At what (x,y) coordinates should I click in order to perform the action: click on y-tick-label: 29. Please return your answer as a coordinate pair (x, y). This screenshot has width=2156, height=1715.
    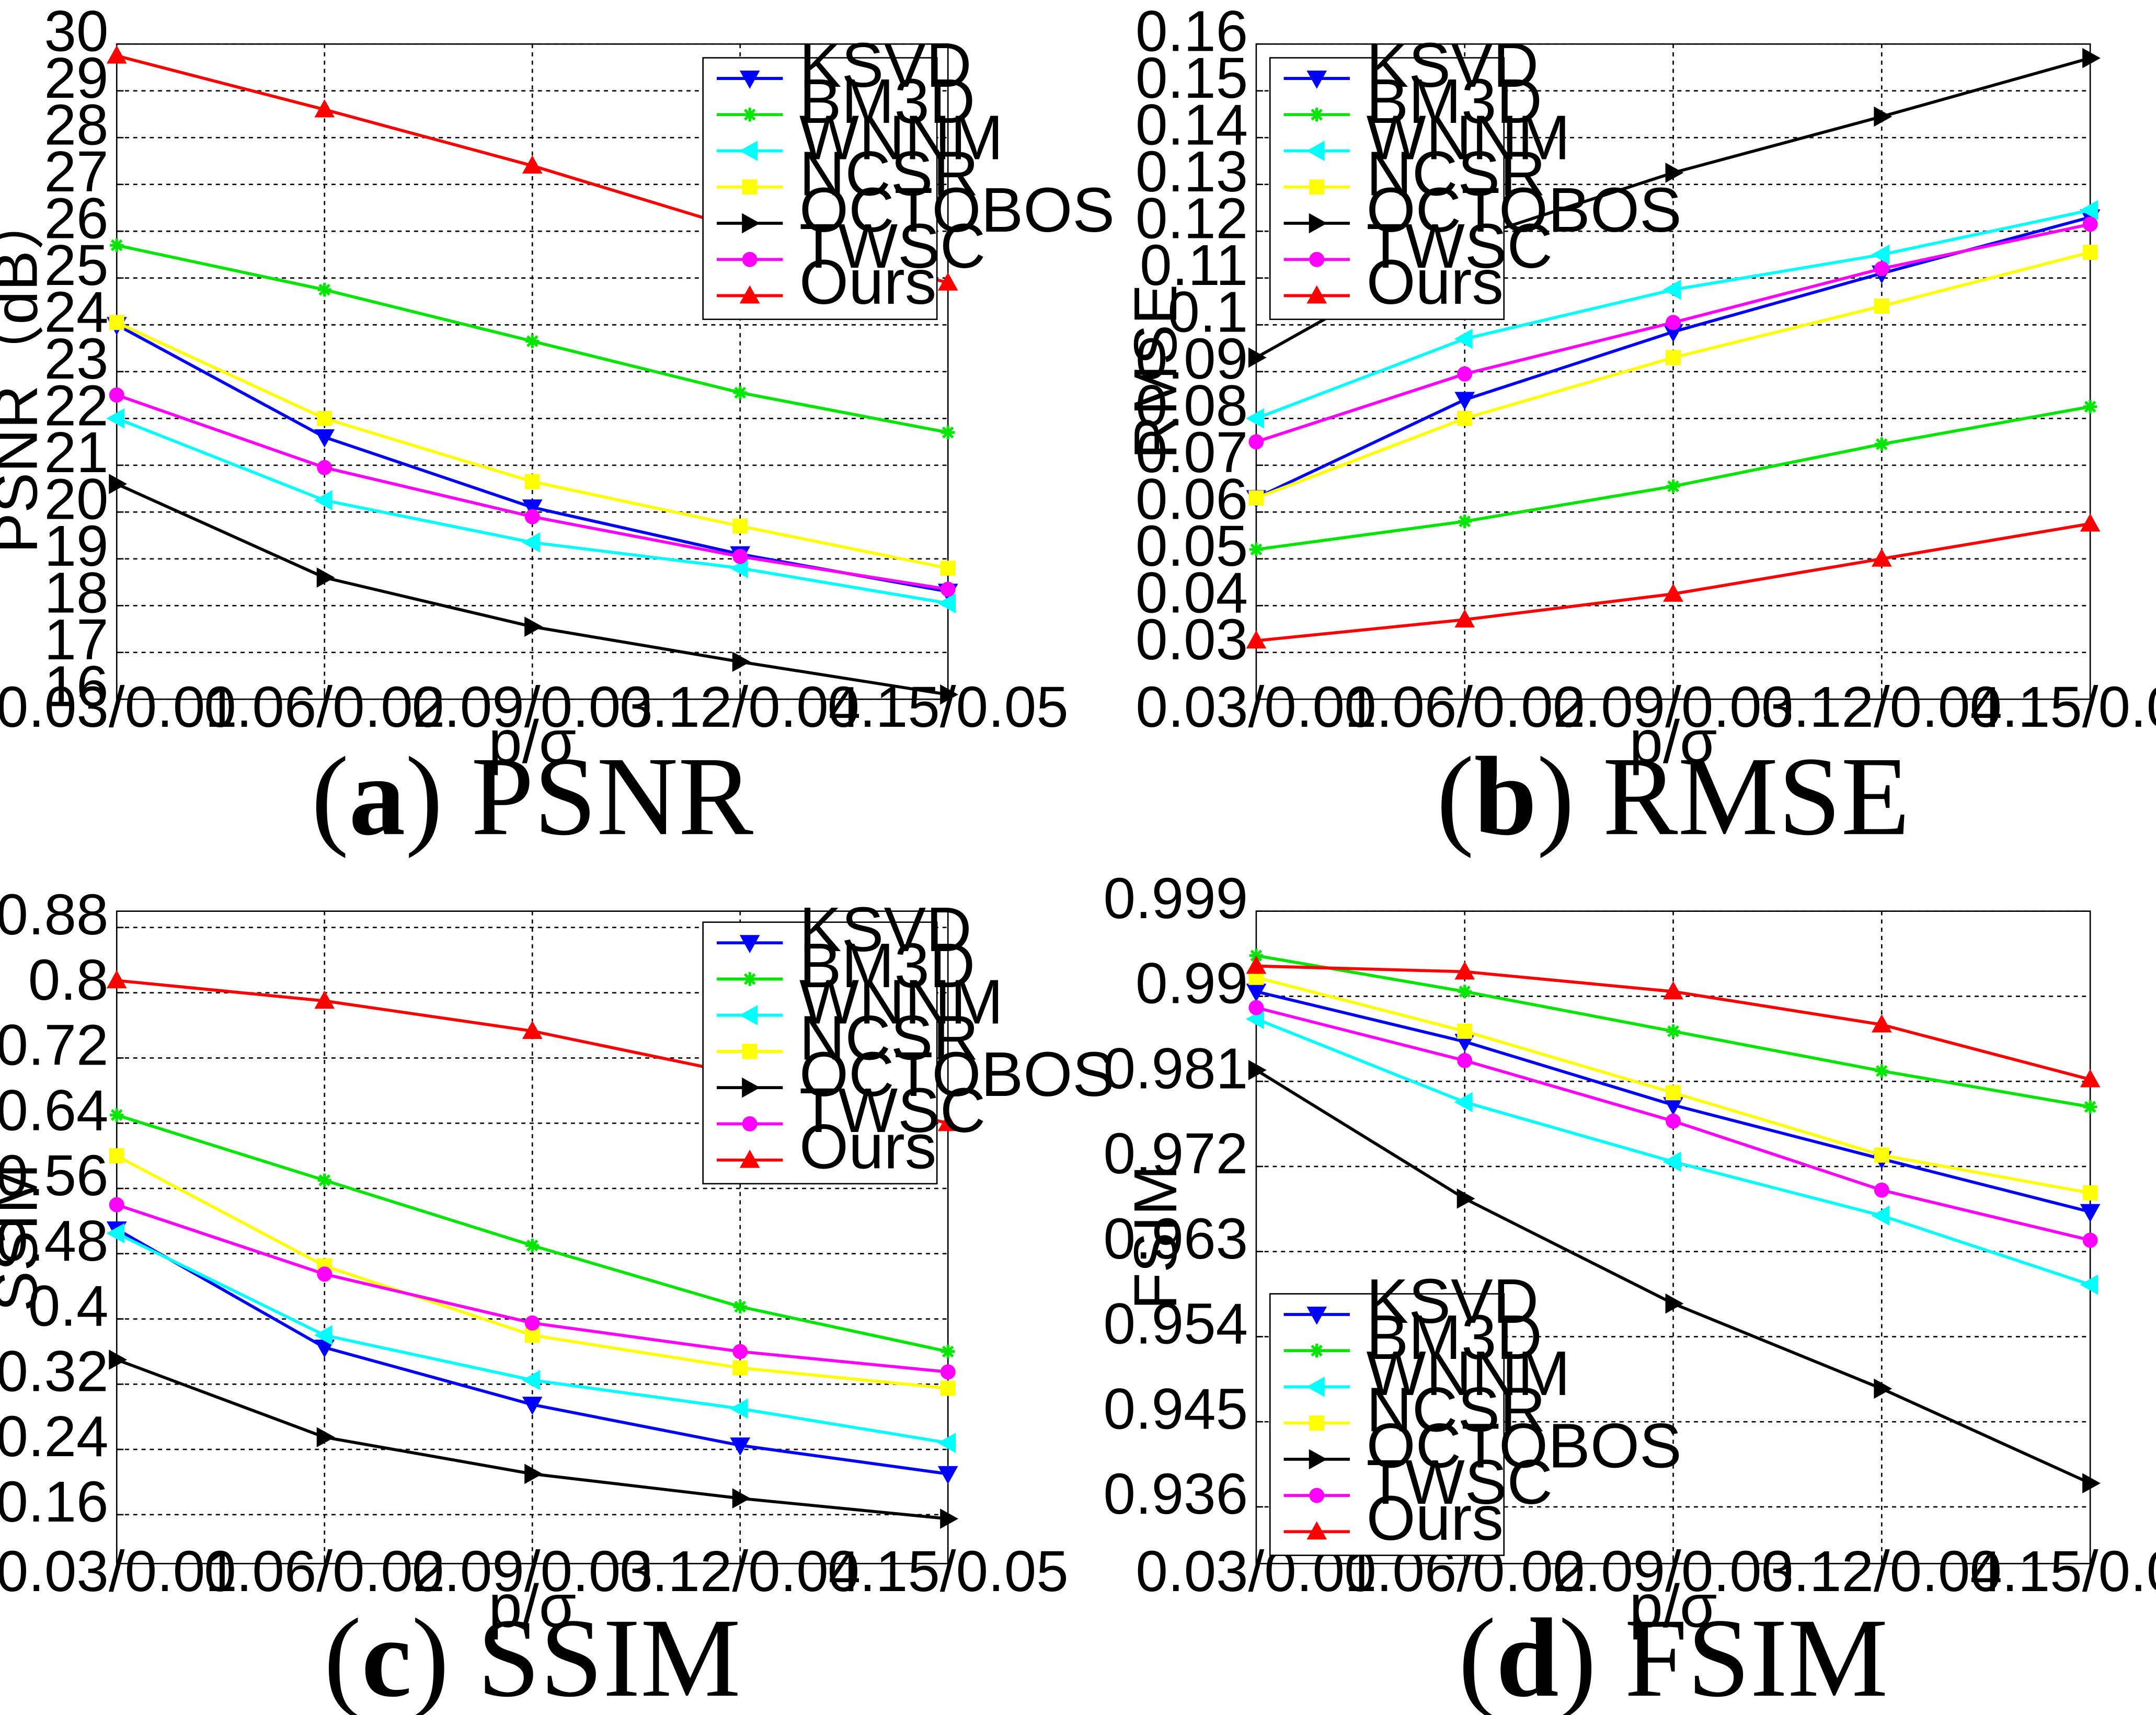
    Looking at the image, I should click on (76, 78).